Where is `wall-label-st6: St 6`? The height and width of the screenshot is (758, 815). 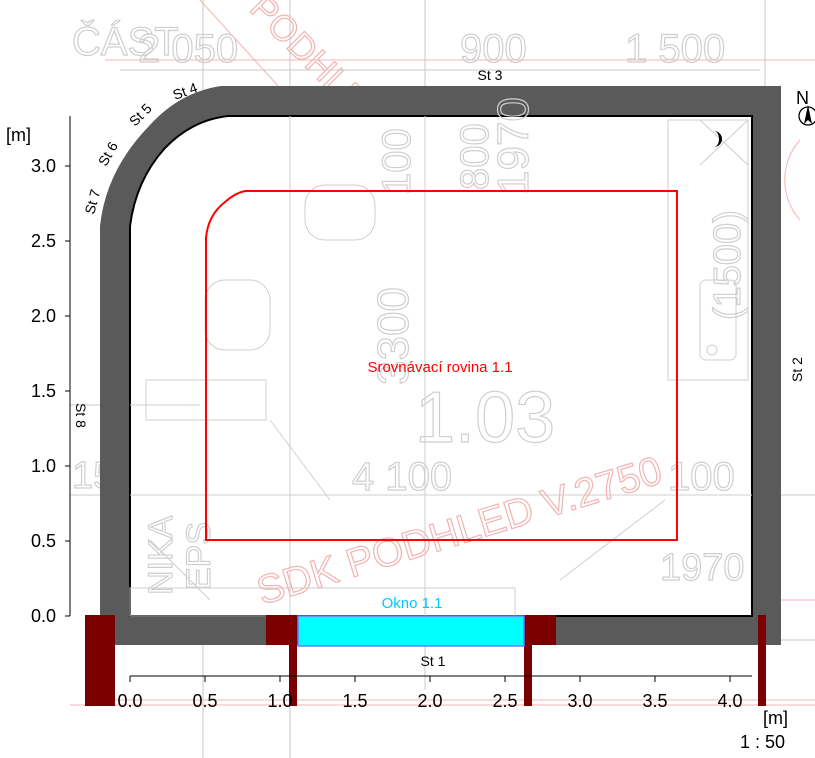 wall-label-st6: St 6 is located at coordinates (108, 154).